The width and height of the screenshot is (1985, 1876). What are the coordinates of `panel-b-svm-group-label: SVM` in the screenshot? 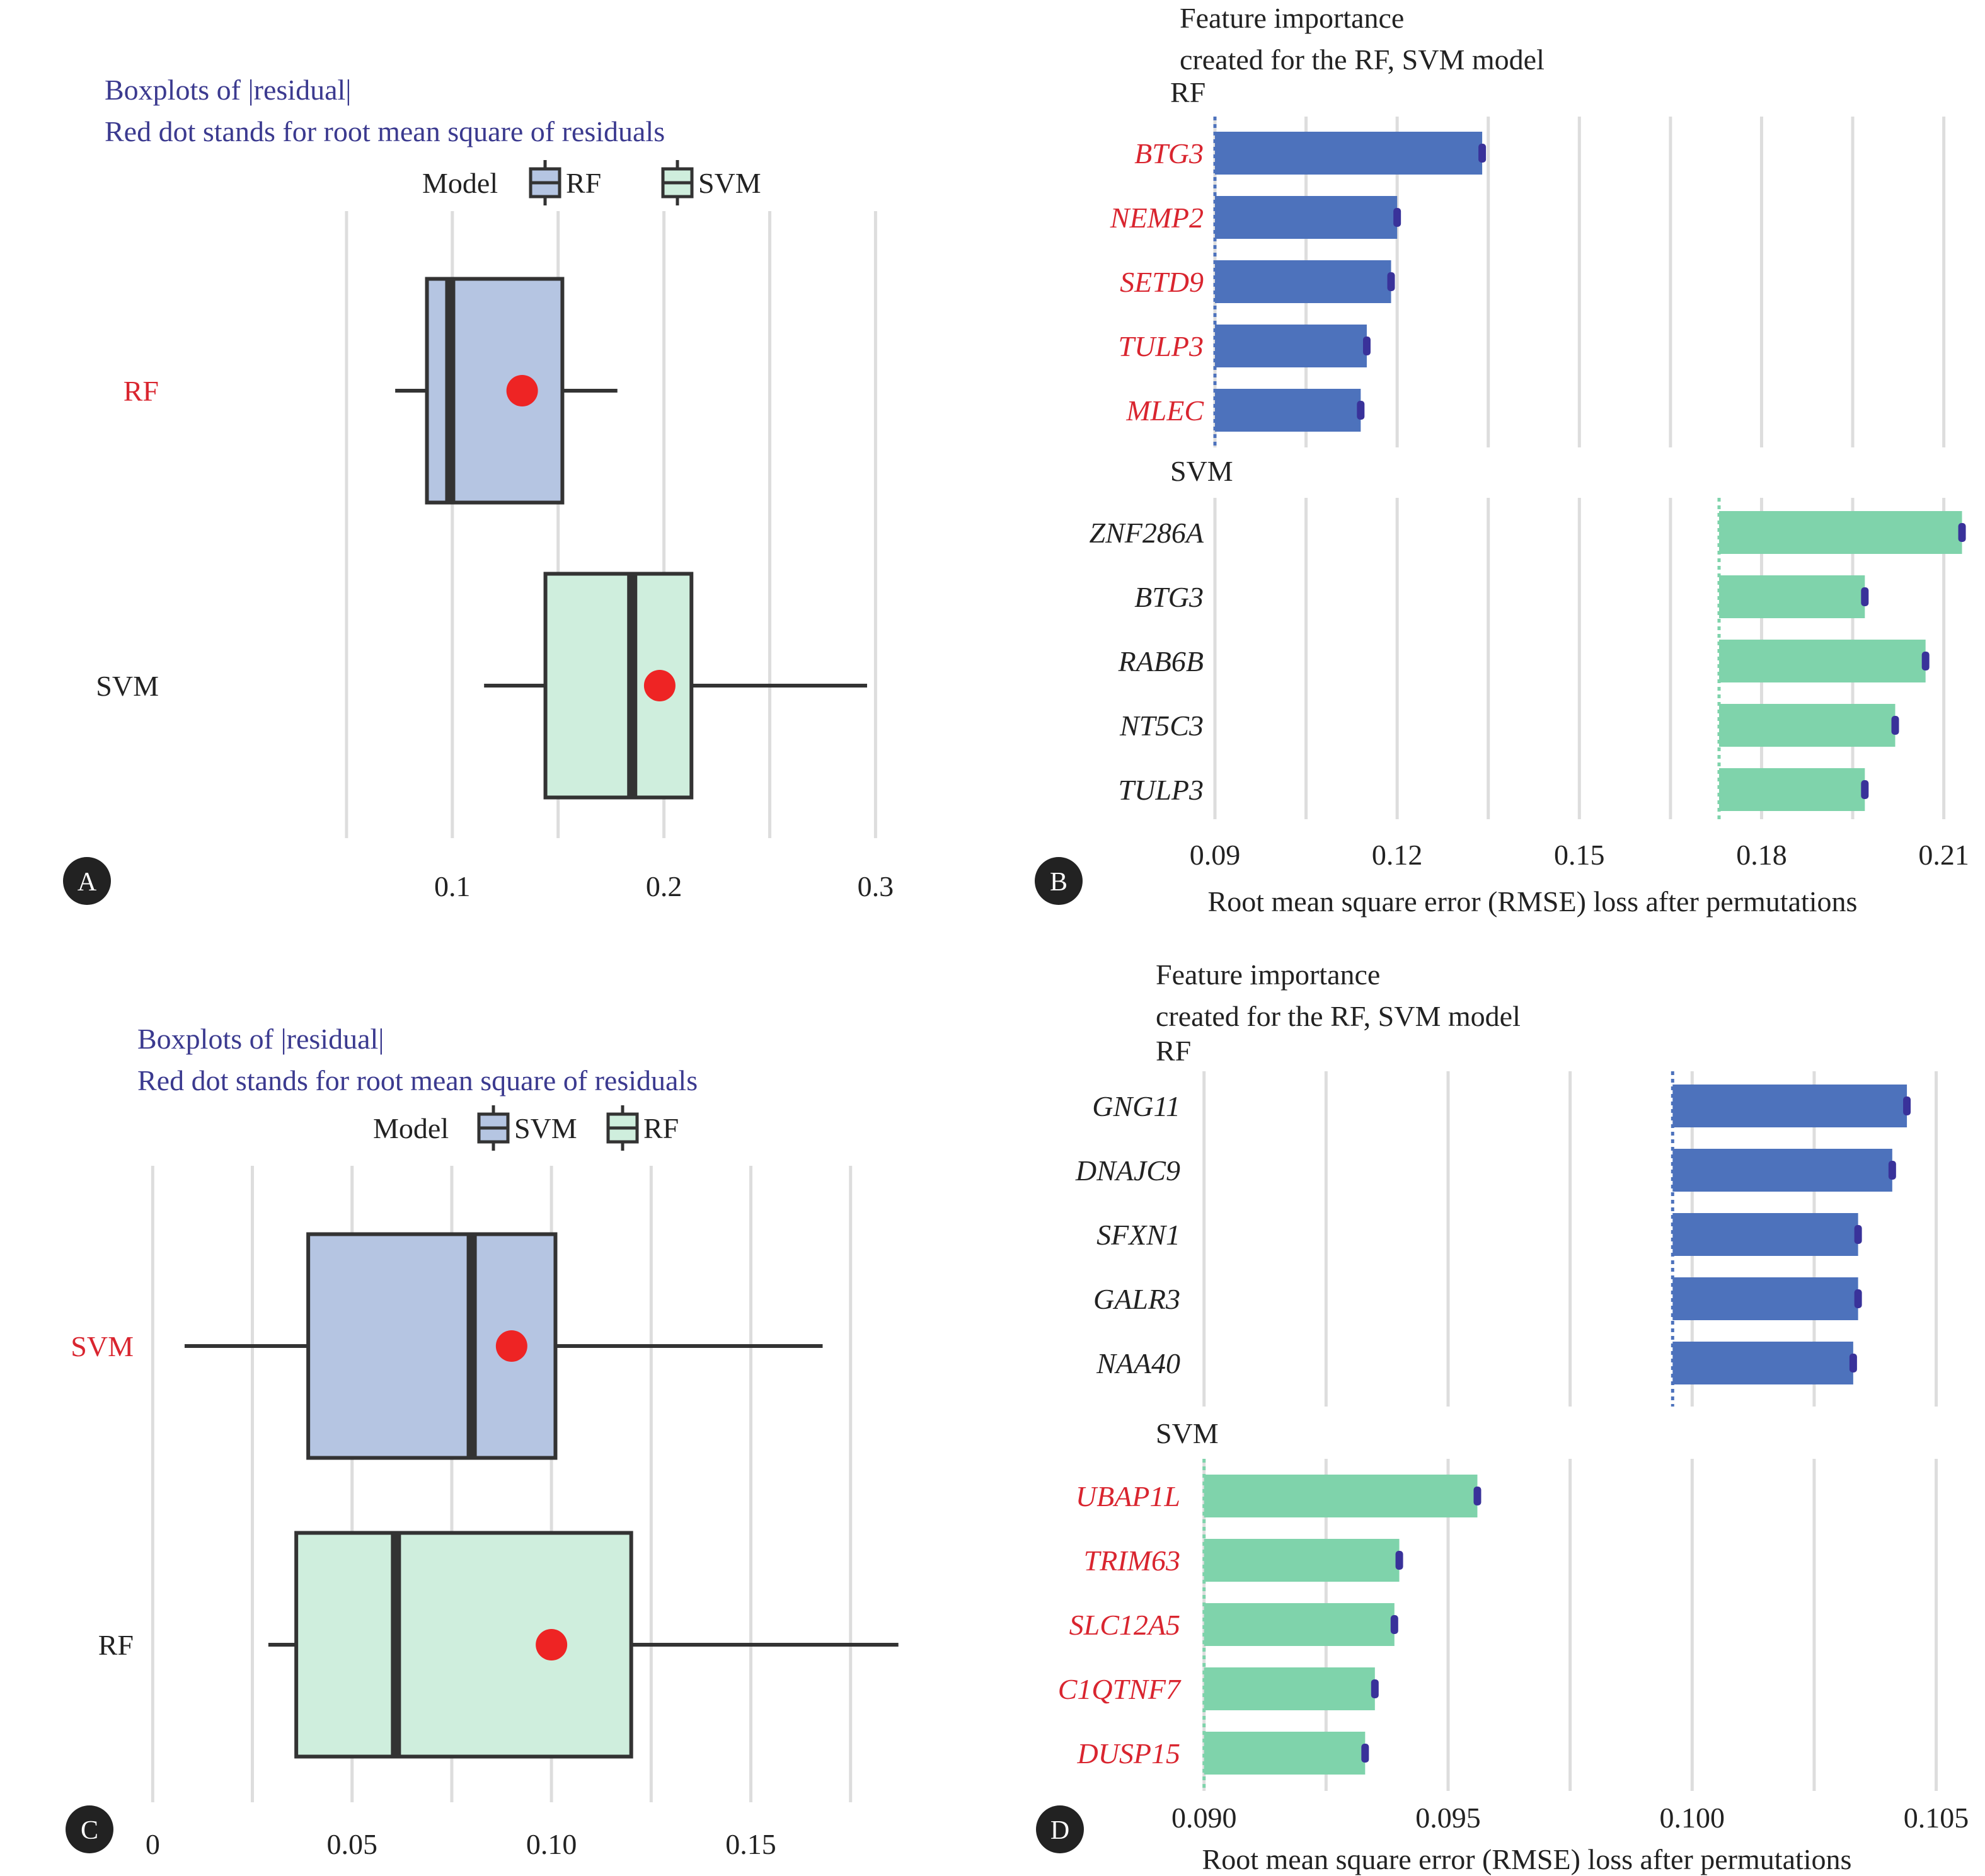 It's located at (1201, 471).